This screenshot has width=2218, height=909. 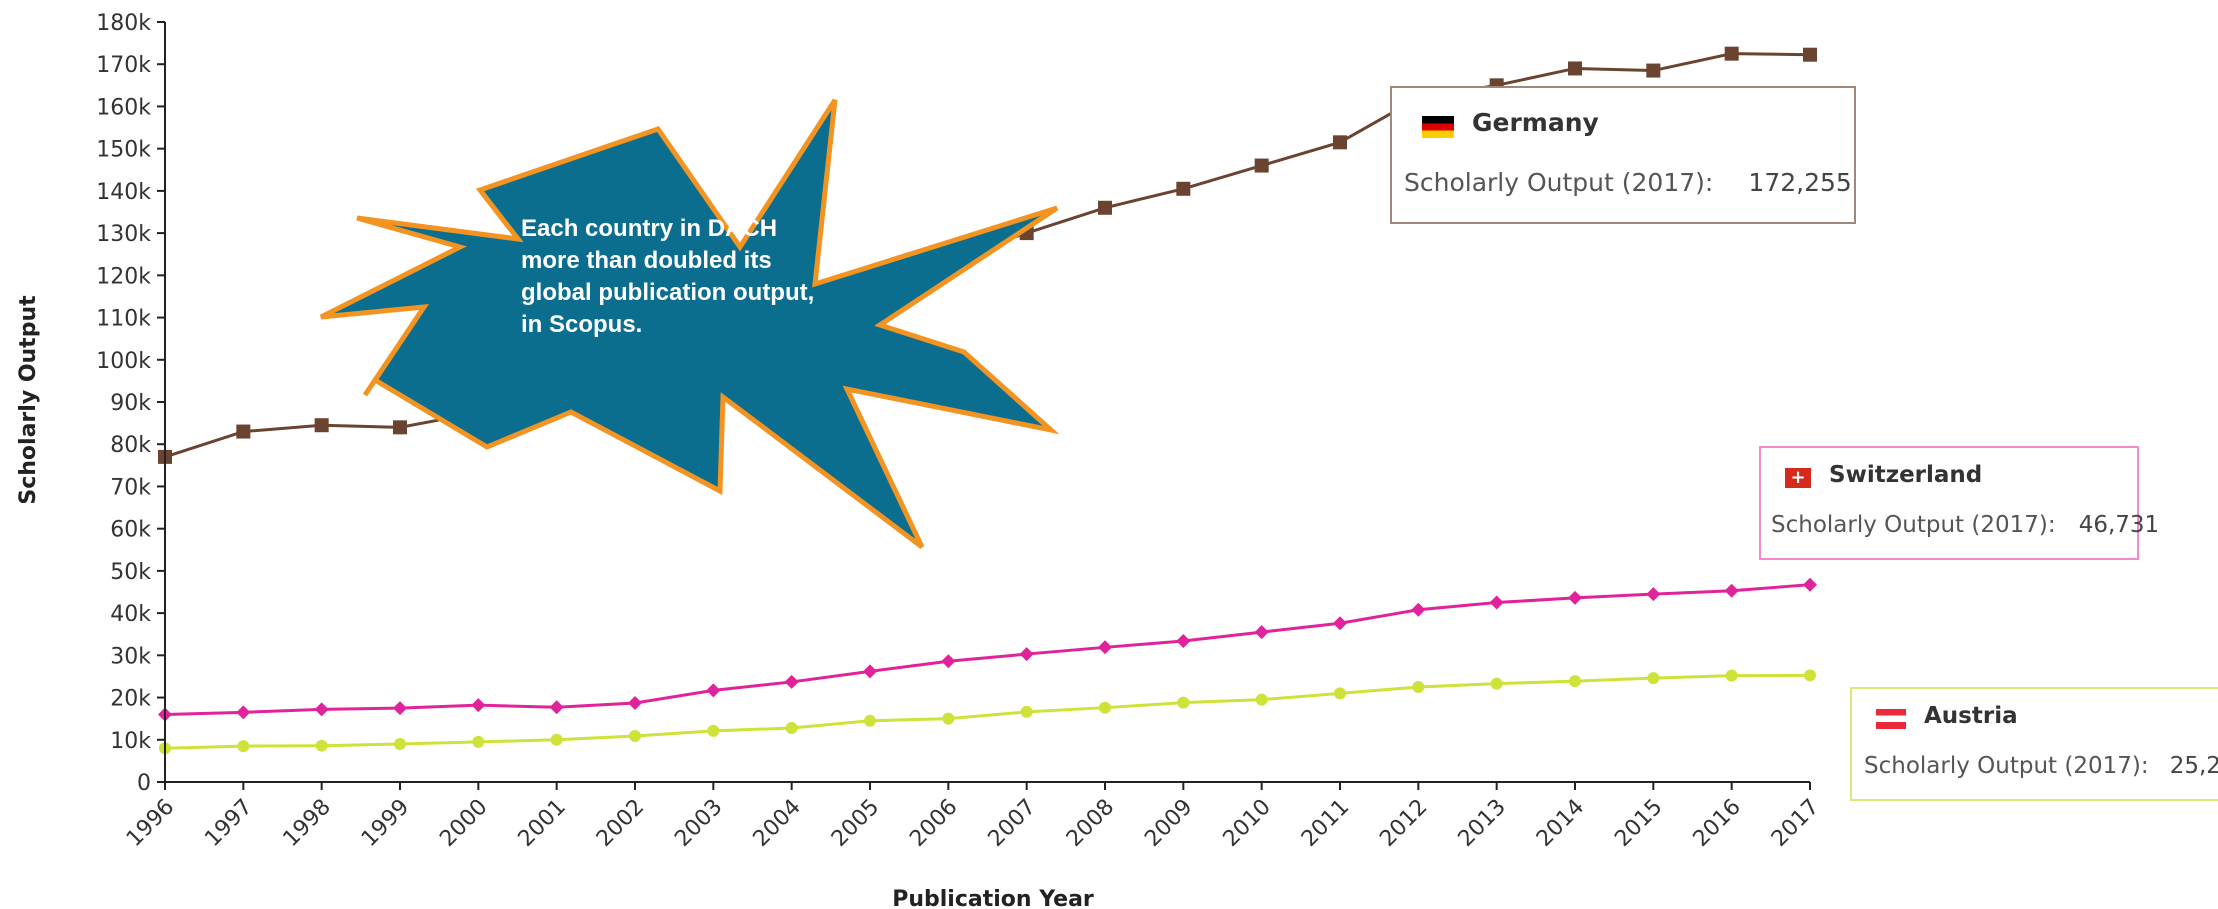 I want to click on tooltip-germany-value: 172,255, so click(x=1800, y=182).